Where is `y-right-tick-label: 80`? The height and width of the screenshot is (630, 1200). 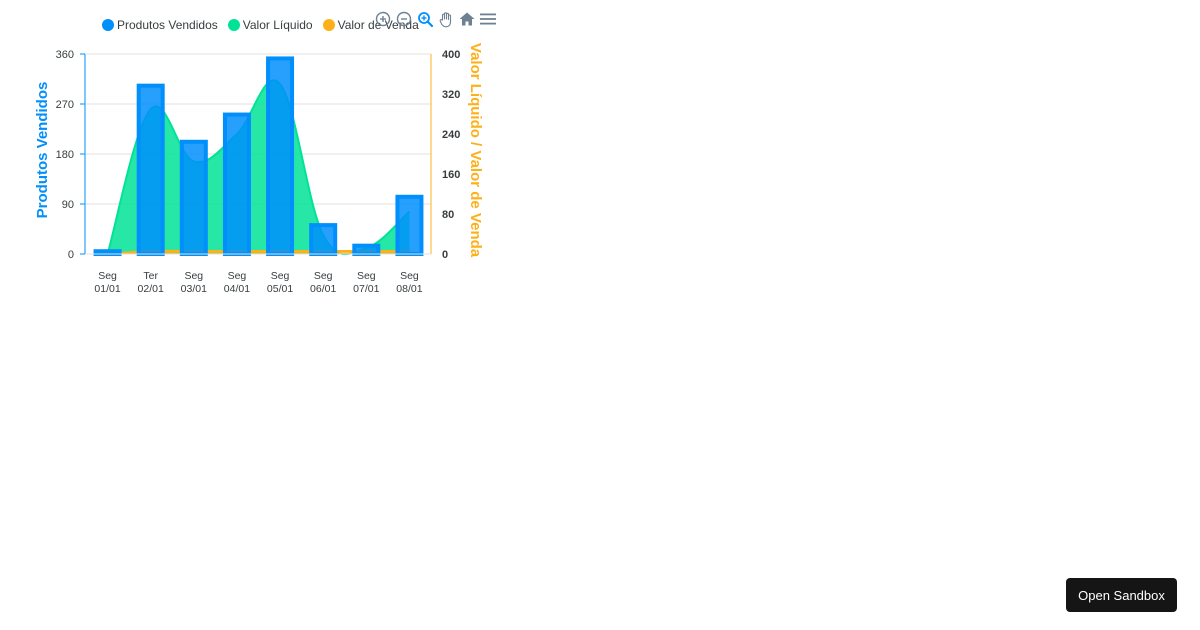
y-right-tick-label: 80 is located at coordinates (448, 215).